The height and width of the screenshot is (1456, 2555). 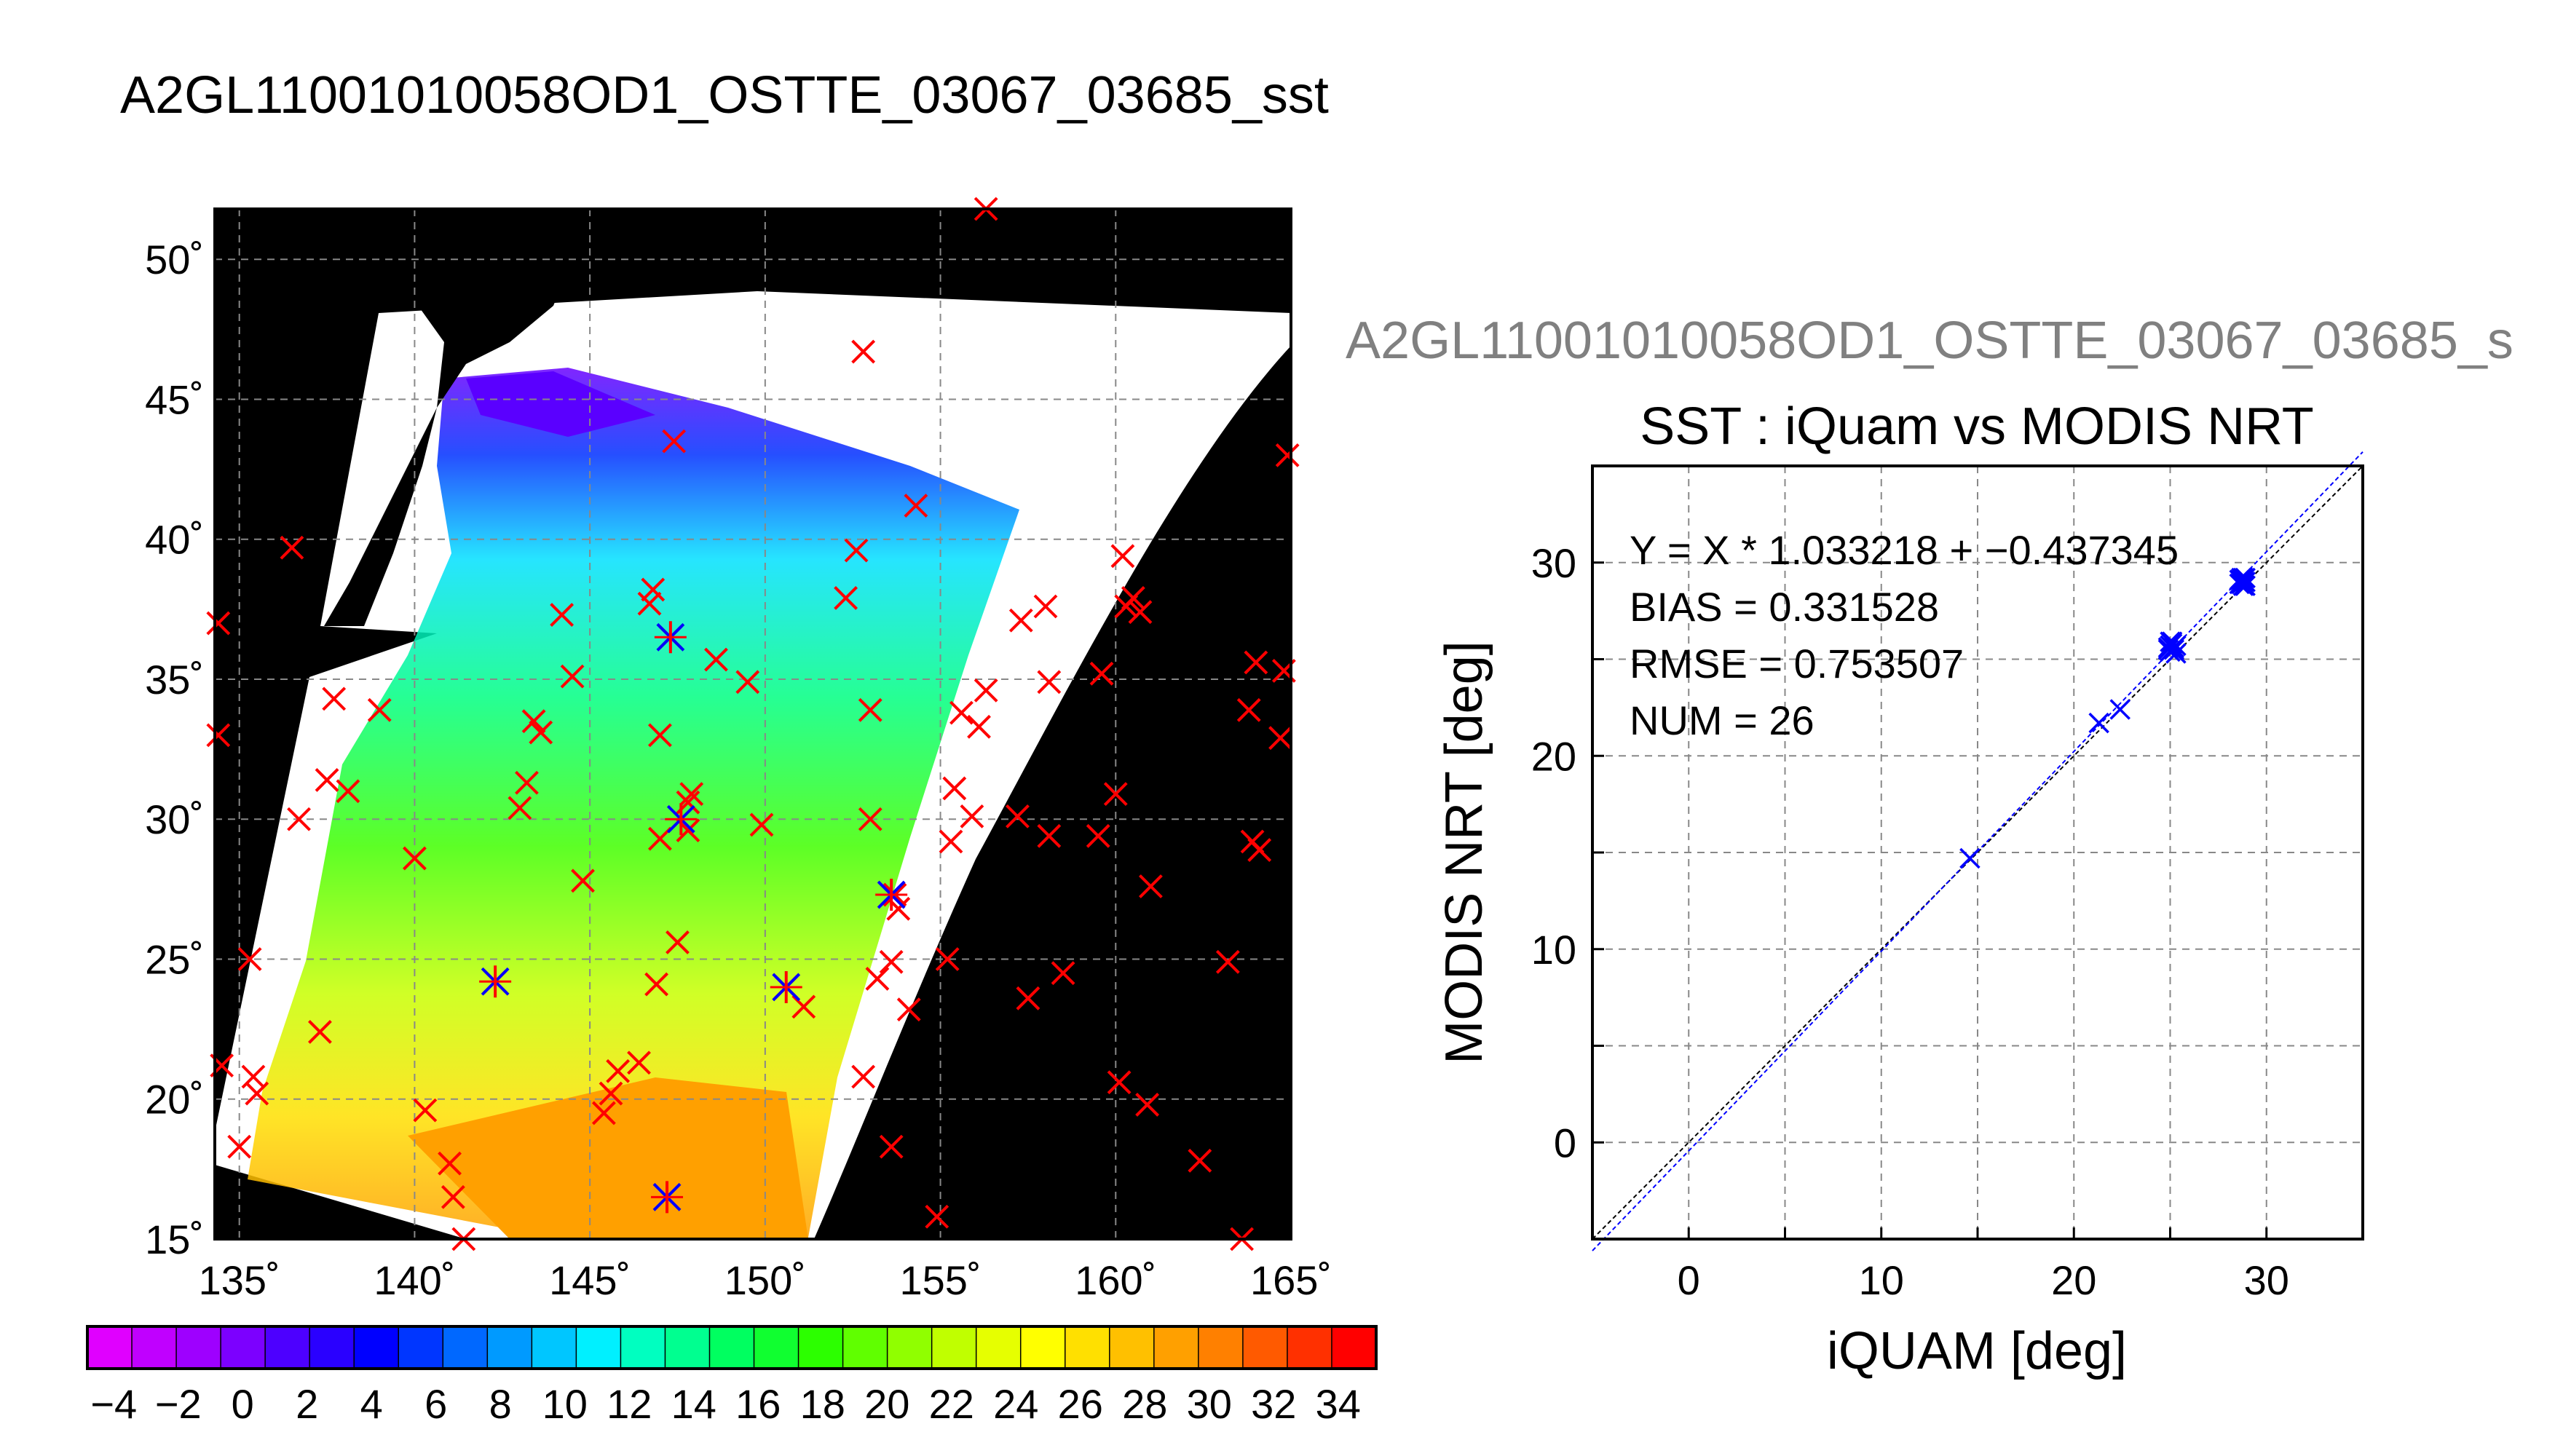 I want to click on chart-title: SST : iQuam vs MODIS NRT, so click(x=1977, y=426).